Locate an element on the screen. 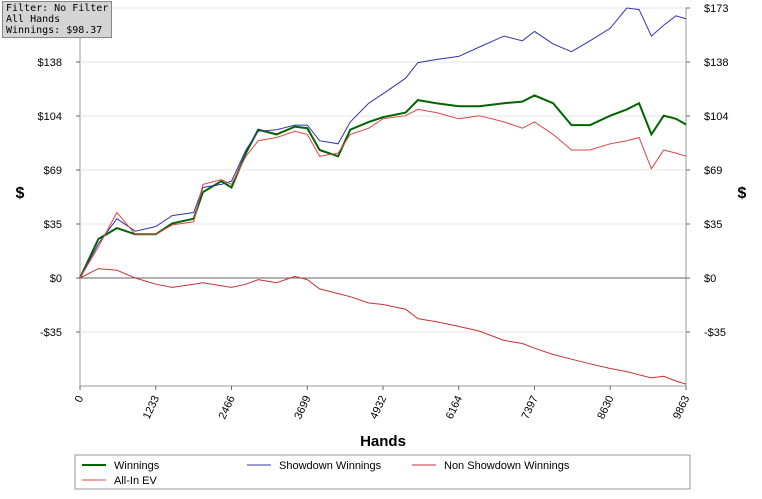 This screenshot has height=499, width=762. y-tick-label: $104 is located at coordinates (50, 117).